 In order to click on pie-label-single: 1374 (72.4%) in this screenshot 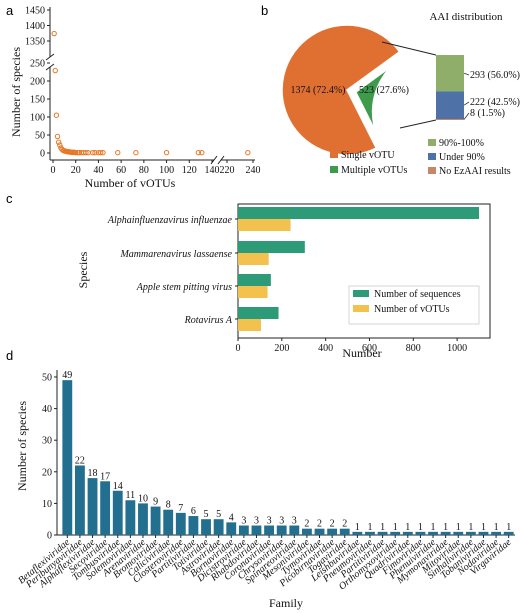, I will do `click(318, 90)`.